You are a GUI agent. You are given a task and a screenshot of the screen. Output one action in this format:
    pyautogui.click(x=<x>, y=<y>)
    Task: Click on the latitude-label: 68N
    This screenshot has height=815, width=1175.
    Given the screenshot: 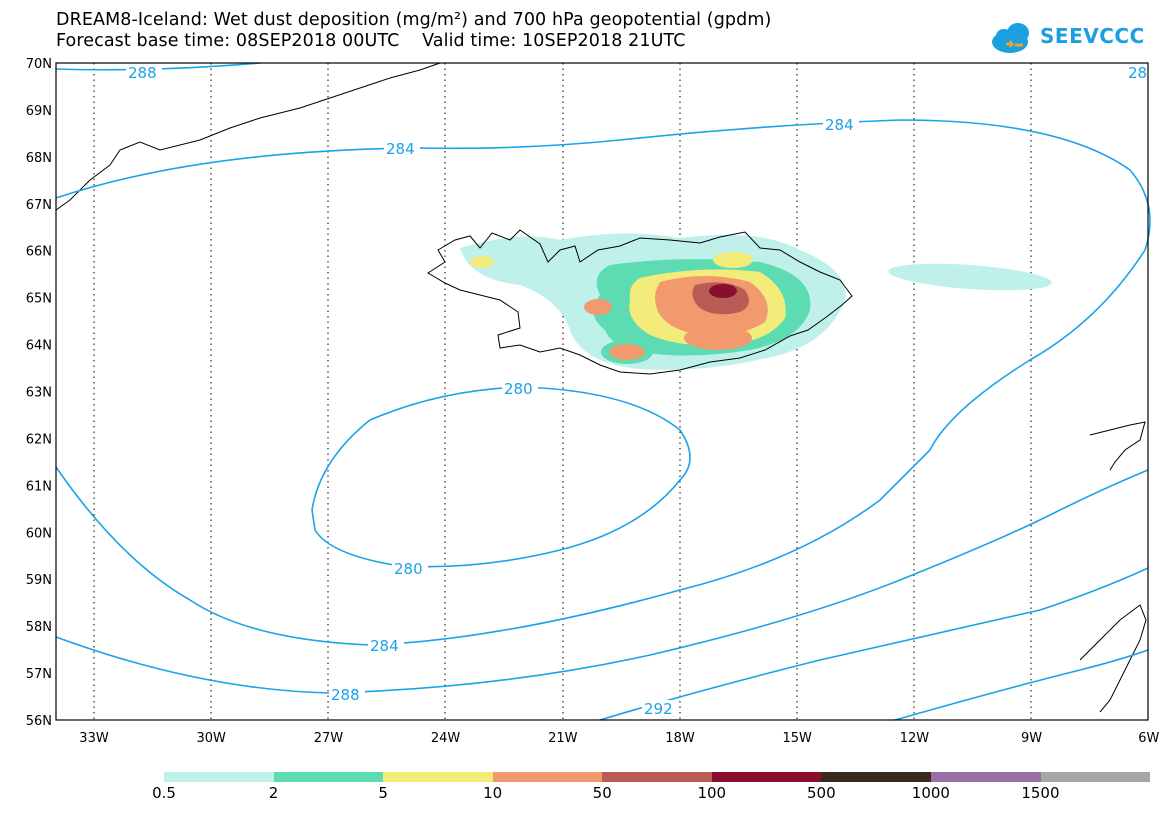 What is the action you would take?
    pyautogui.click(x=39, y=158)
    